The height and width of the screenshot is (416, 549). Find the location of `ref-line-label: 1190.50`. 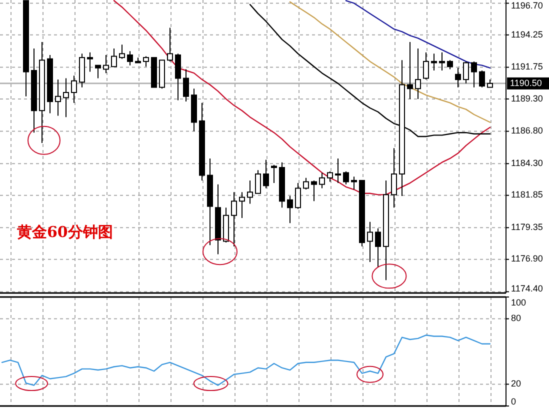

ref-line-label: 1190.50 is located at coordinates (526, 83).